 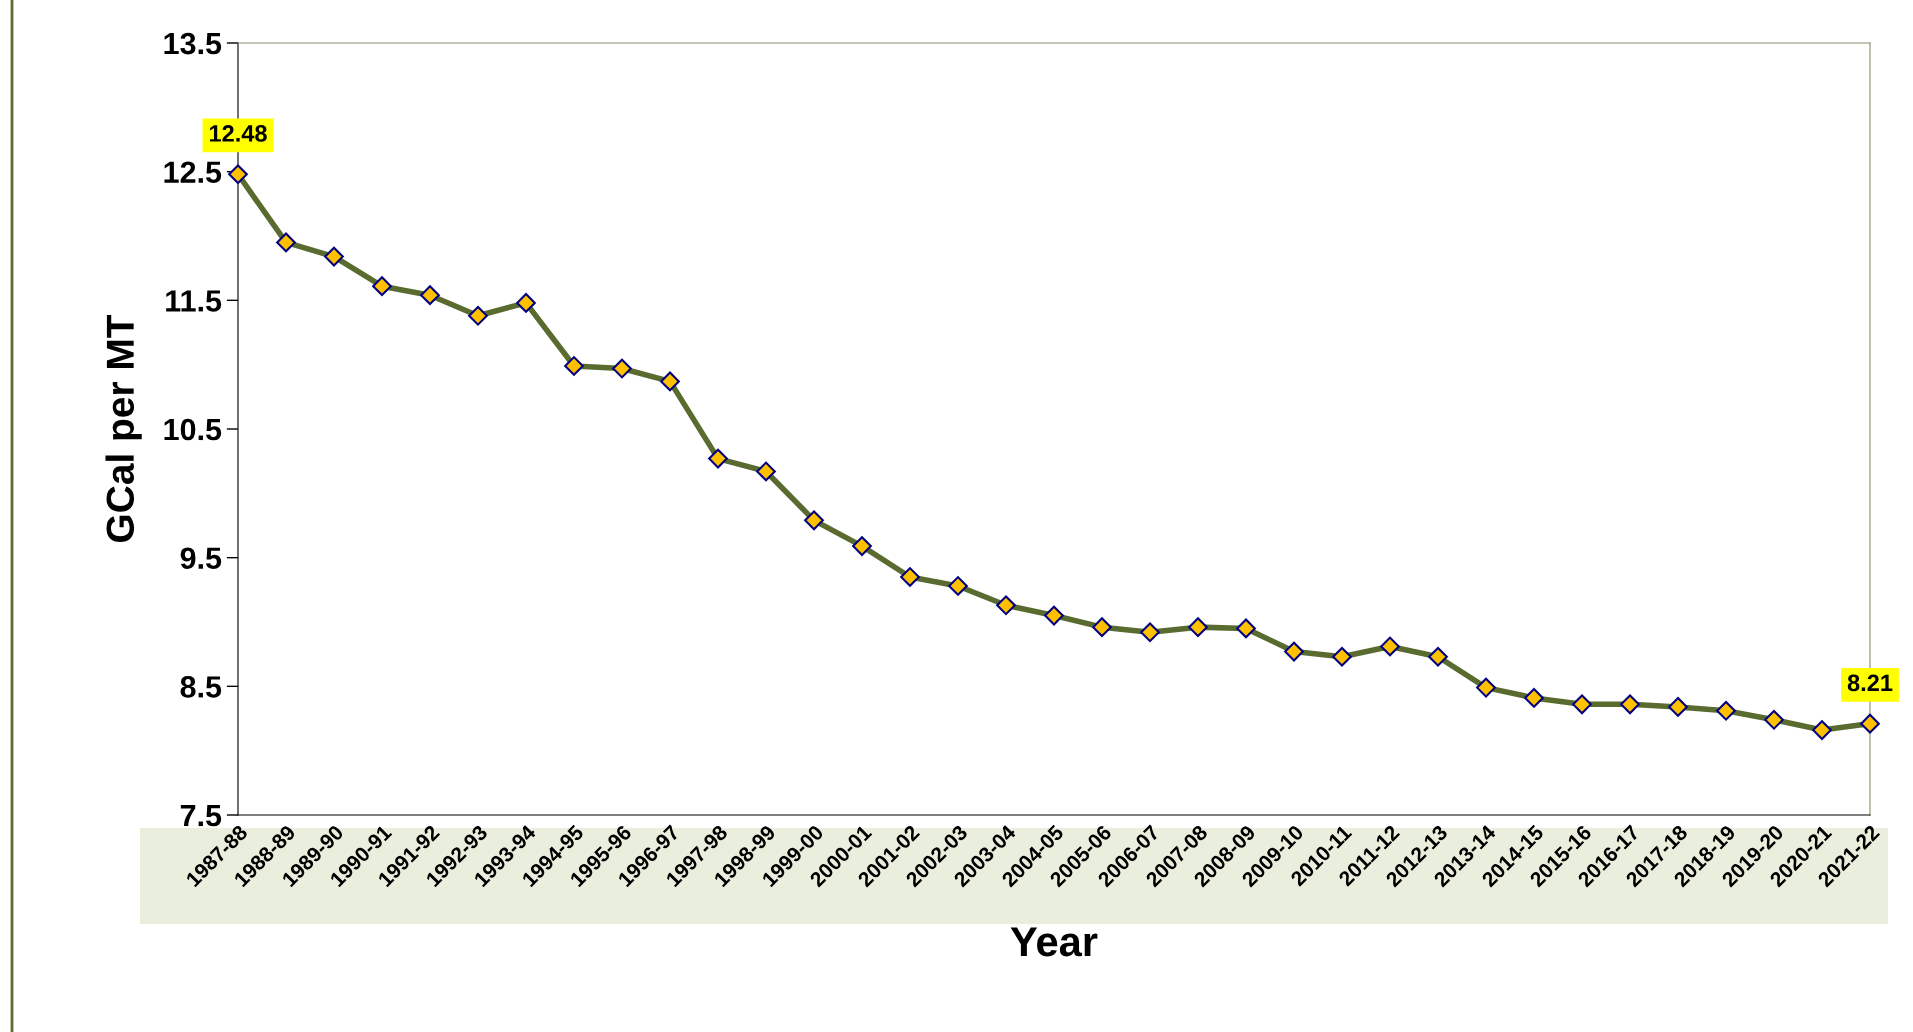 I want to click on data-label: 8.21, so click(x=1870, y=683).